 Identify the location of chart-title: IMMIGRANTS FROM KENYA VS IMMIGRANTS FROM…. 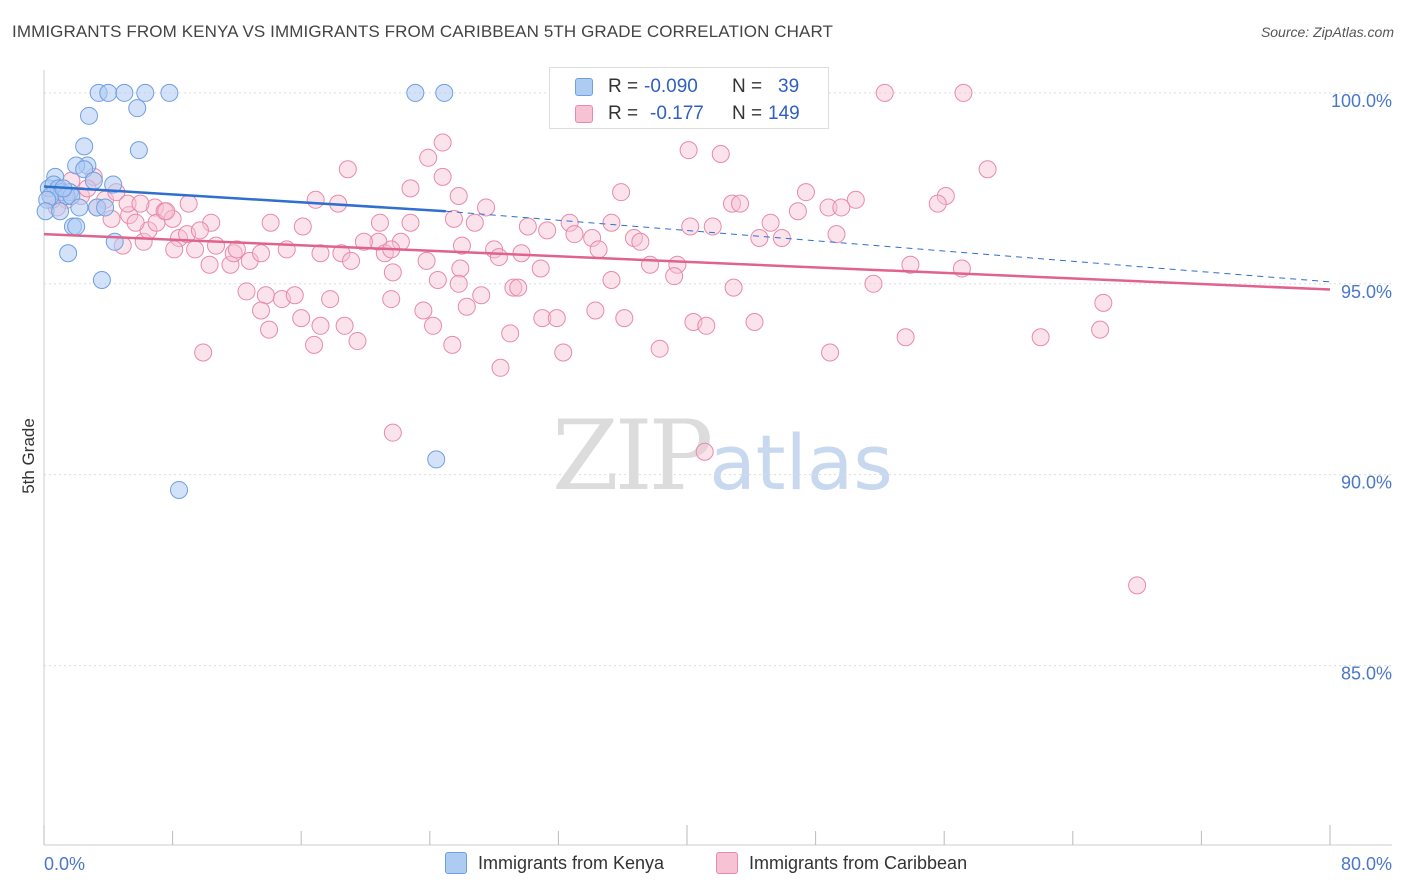
(423, 31).